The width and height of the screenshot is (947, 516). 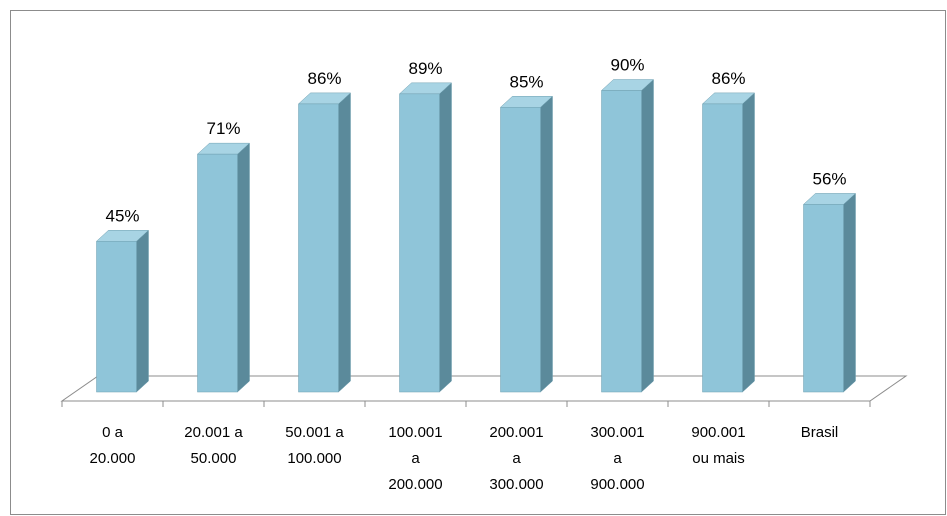 I want to click on data-label: 90%, so click(x=627, y=65).